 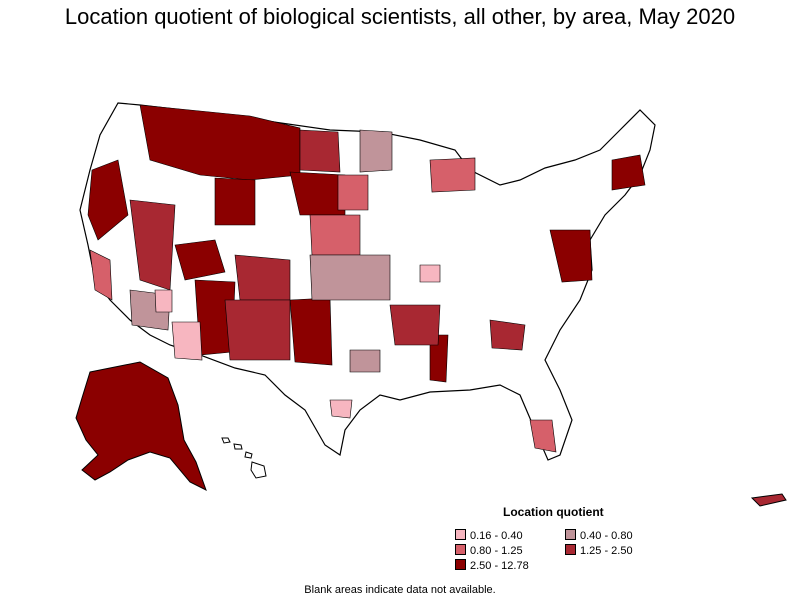 What do you see at coordinates (261, 251) in the screenshot?
I see `below-average-quotient-regions` at bounding box center [261, 251].